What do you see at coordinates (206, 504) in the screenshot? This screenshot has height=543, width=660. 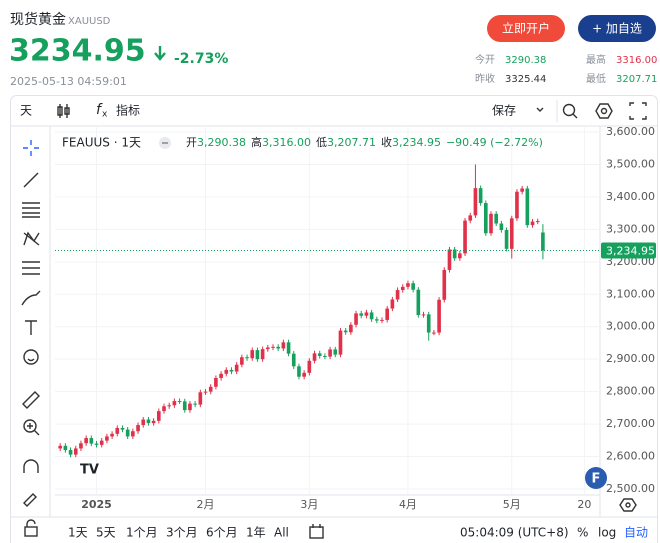 I see `x-tick-label: 2月` at bounding box center [206, 504].